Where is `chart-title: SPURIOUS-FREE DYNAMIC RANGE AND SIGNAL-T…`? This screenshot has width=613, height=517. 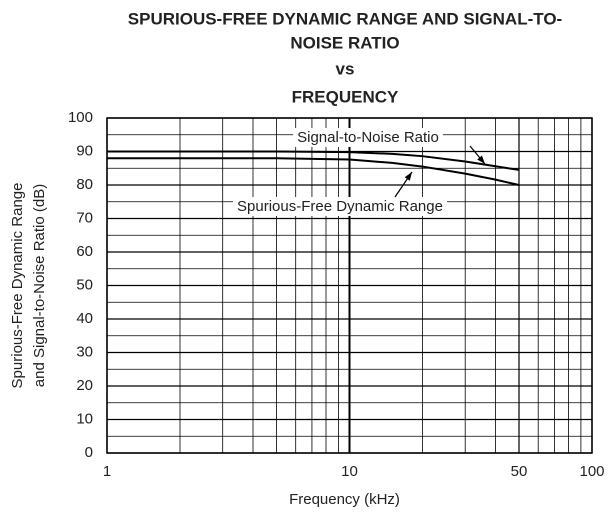
chart-title: SPURIOUS-FREE DYNAMIC RANGE AND SIGNAL-T… is located at coordinates (345, 18).